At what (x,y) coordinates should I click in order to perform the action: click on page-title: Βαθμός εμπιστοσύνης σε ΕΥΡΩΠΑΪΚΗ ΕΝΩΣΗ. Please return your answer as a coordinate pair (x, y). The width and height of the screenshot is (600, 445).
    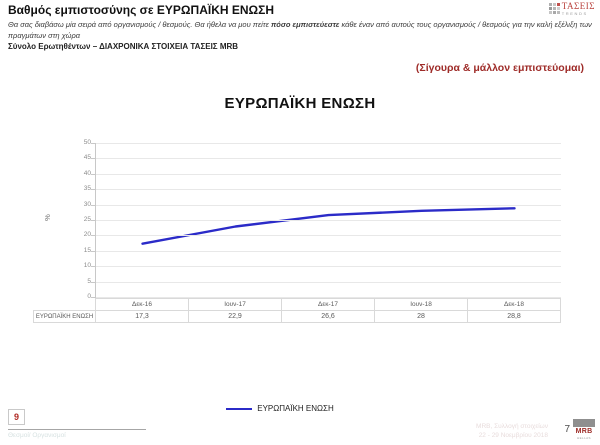
    Looking at the image, I should click on (141, 10).